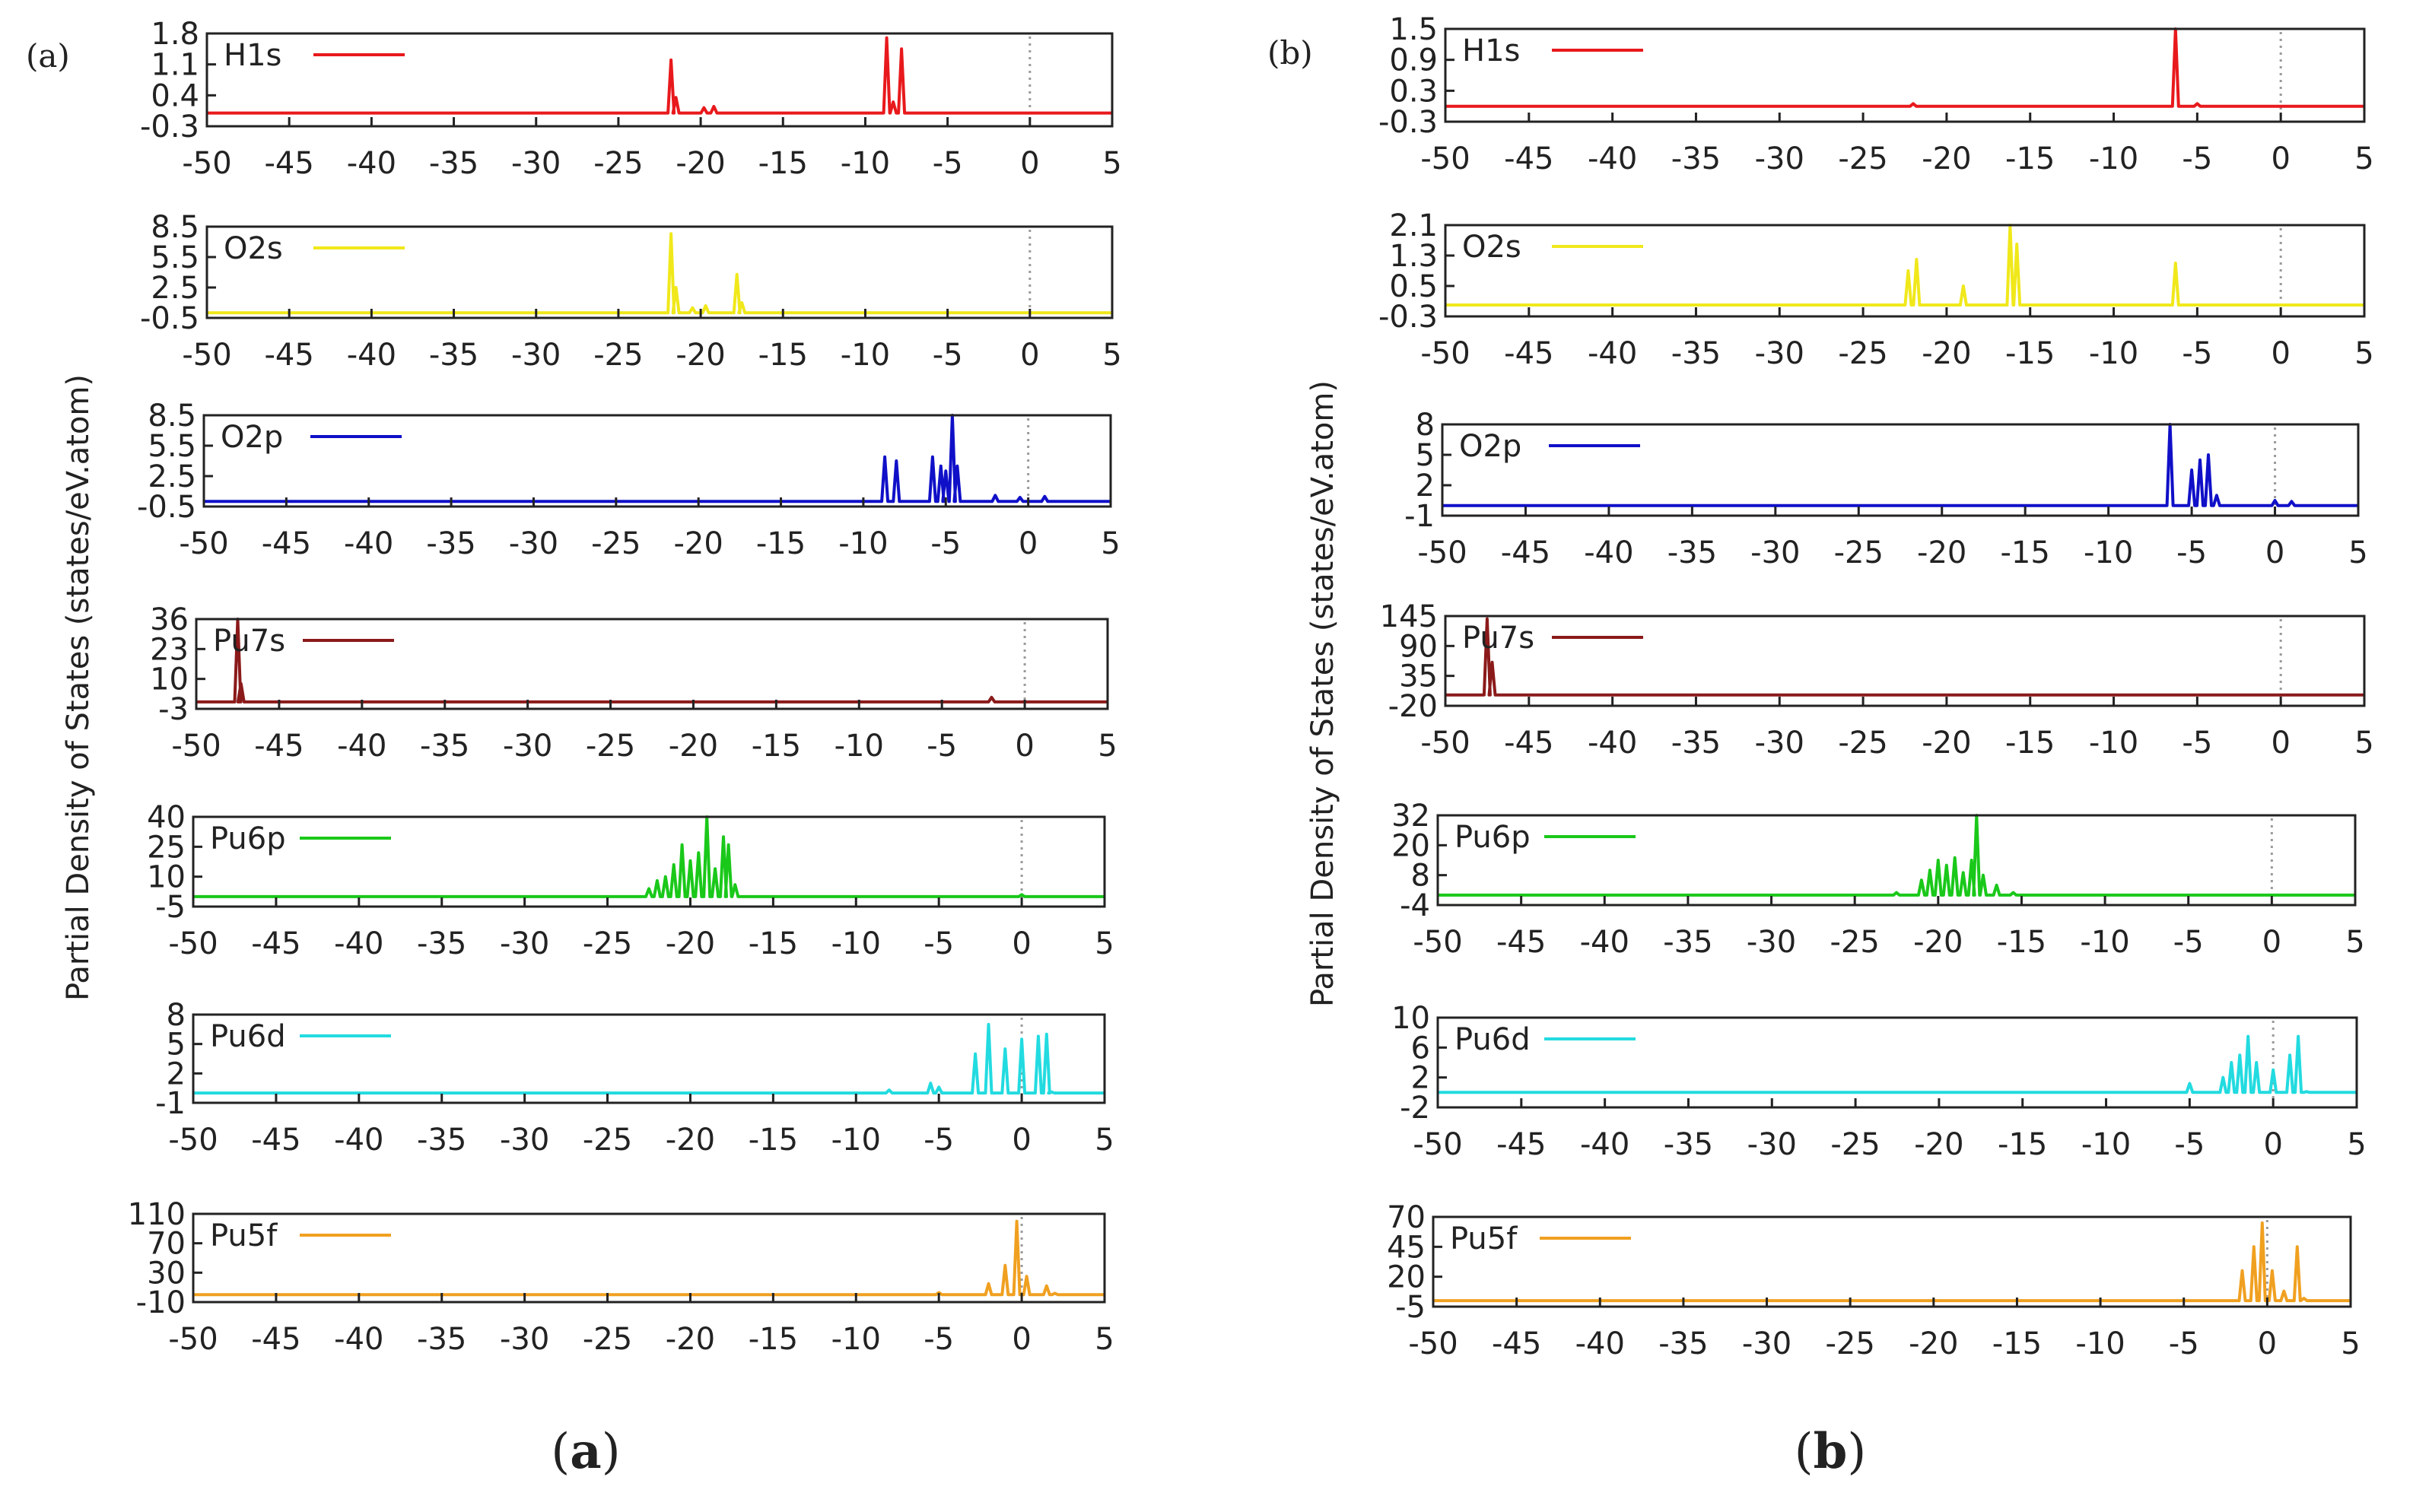 The width and height of the screenshot is (2413, 1512). What do you see at coordinates (939, 1339) in the screenshot?
I see `panel-a-pu5f-x-tick-label: -5` at bounding box center [939, 1339].